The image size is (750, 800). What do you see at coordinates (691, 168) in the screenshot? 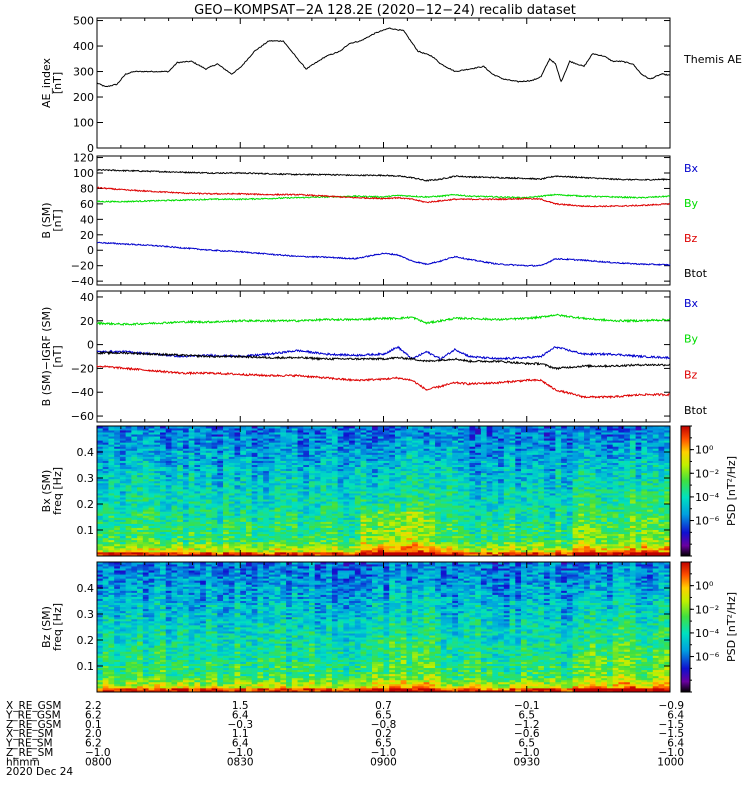
I see `b-sm-side-label: Bx` at bounding box center [691, 168].